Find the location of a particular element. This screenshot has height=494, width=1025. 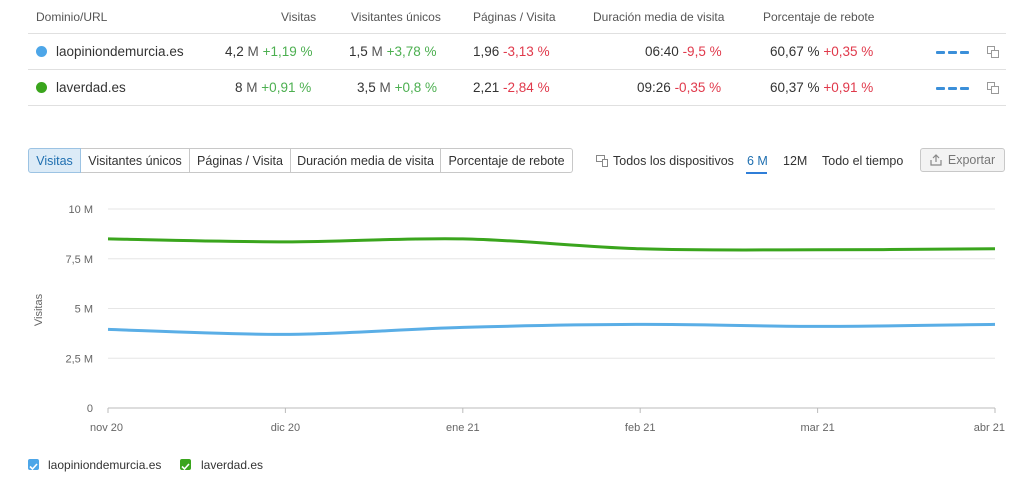

visits-value: 8 is located at coordinates (239, 87).